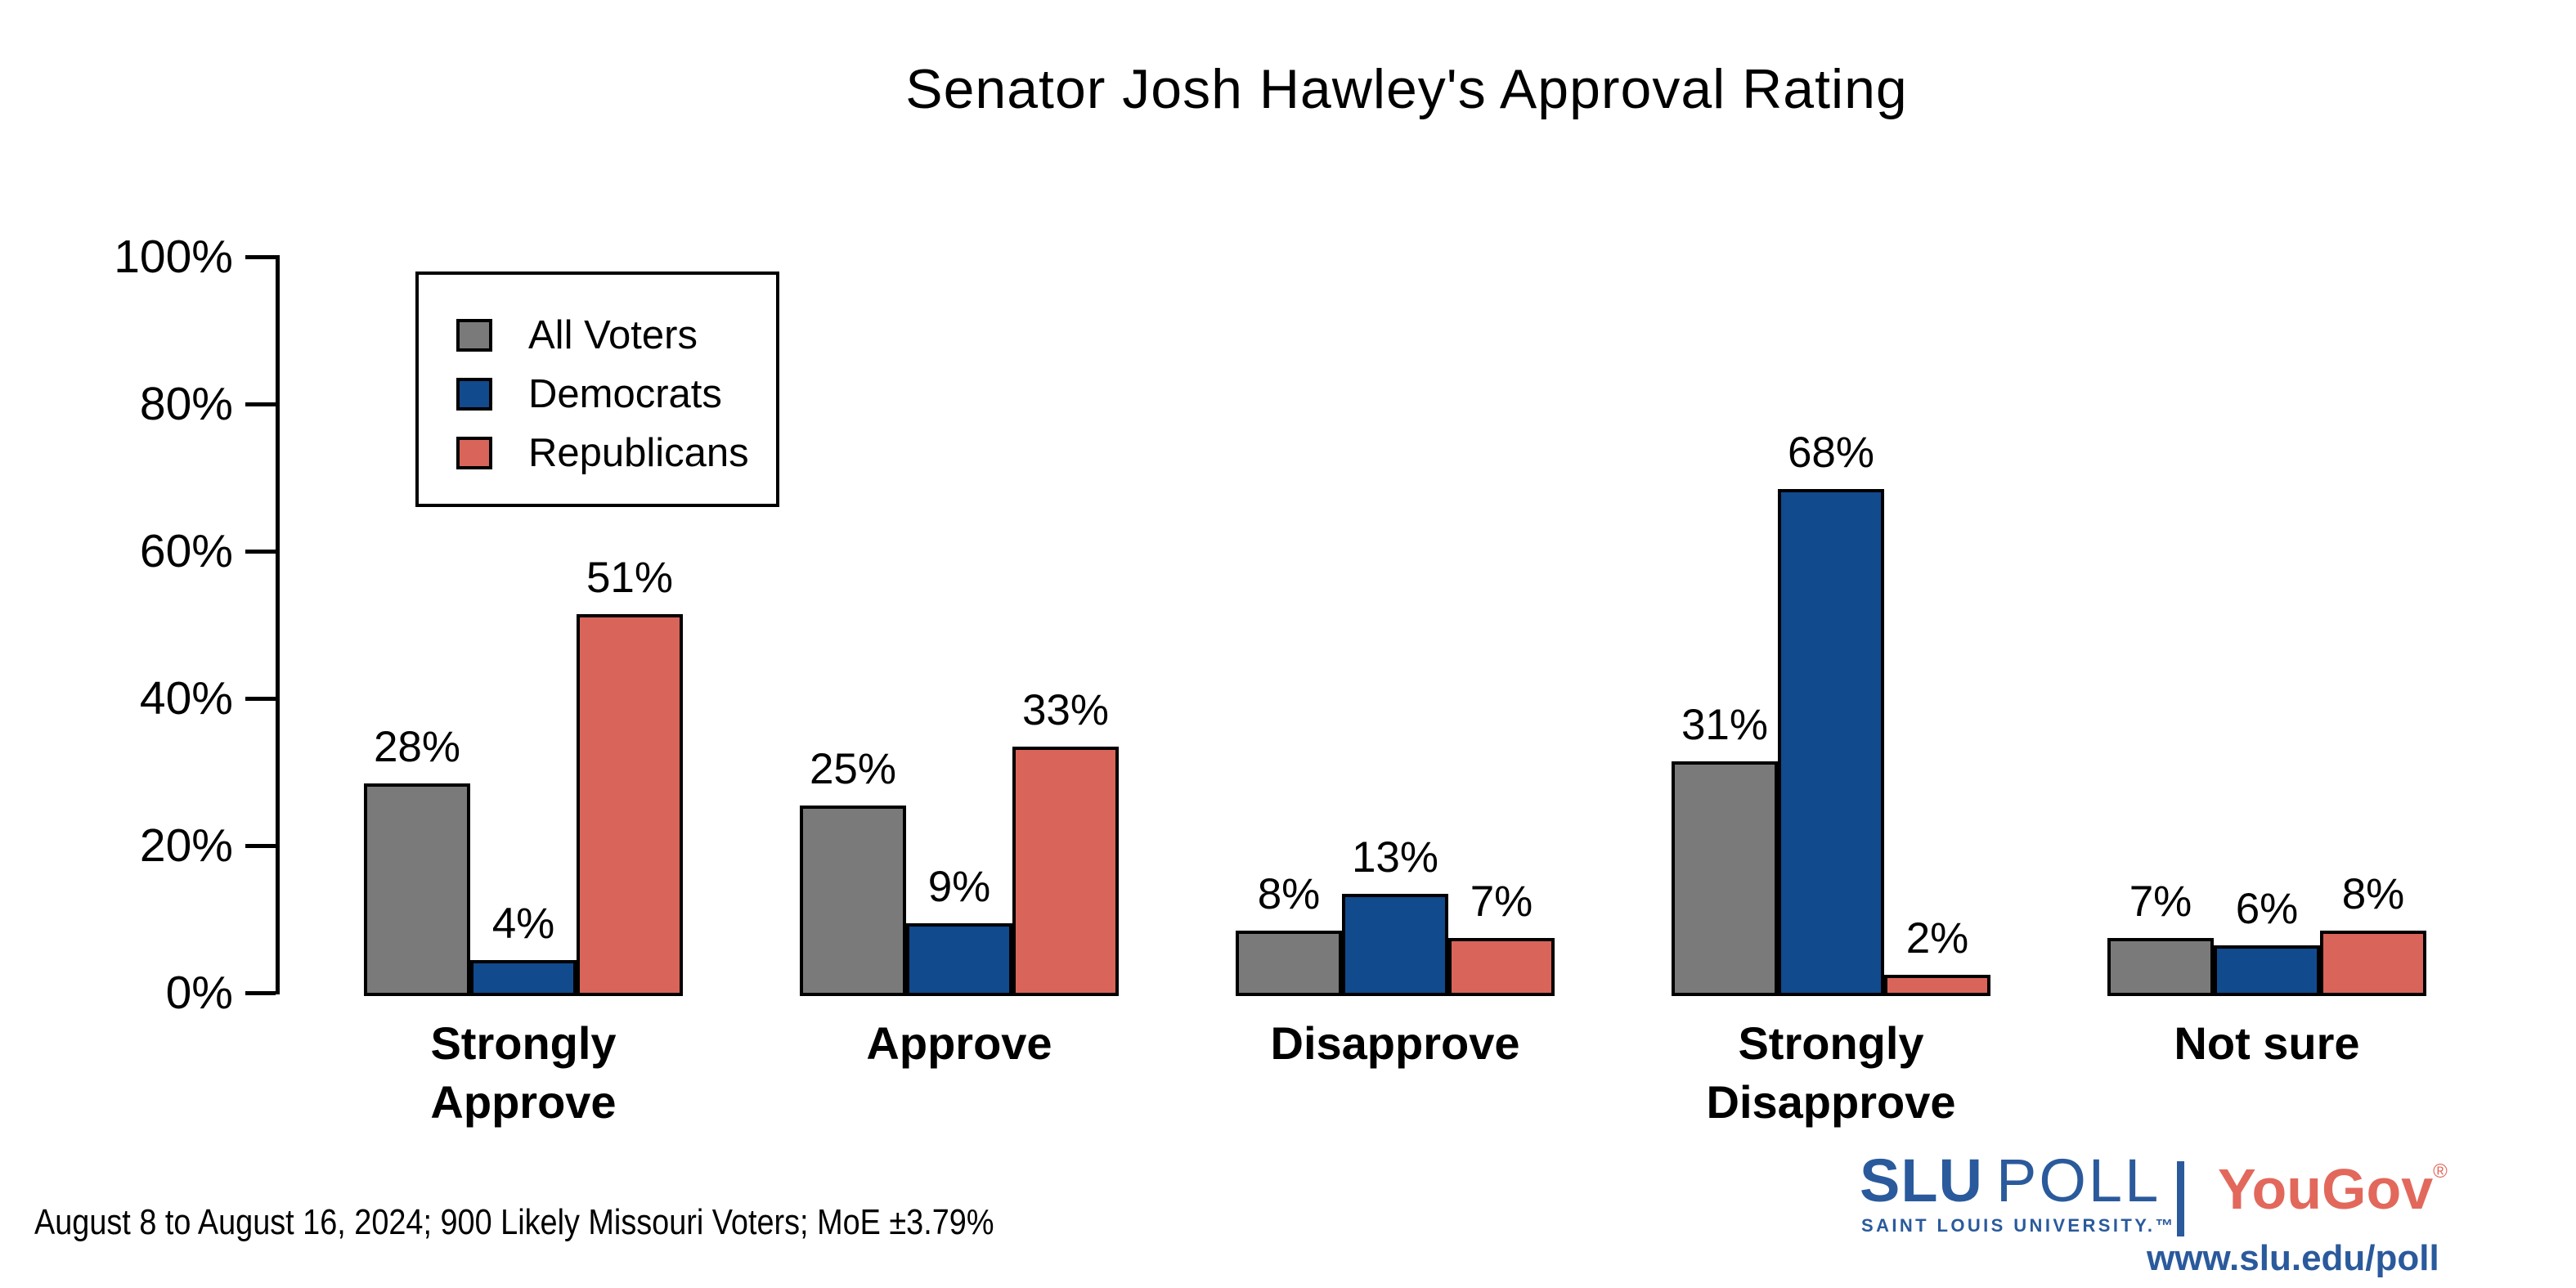  What do you see at coordinates (630, 805) in the screenshot?
I see `bar-republicans-strongly-approve` at bounding box center [630, 805].